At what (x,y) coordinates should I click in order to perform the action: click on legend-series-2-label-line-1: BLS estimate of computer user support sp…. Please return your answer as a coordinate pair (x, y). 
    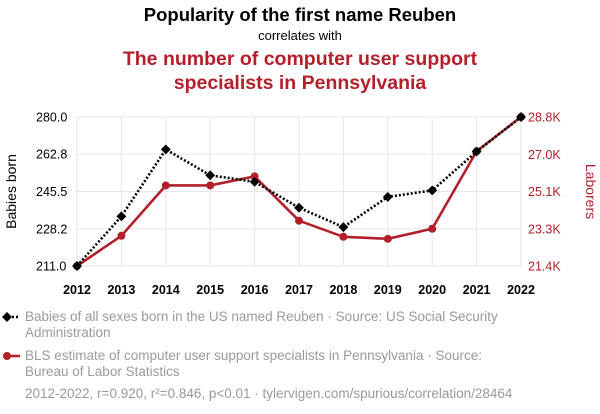
    Looking at the image, I should click on (253, 355).